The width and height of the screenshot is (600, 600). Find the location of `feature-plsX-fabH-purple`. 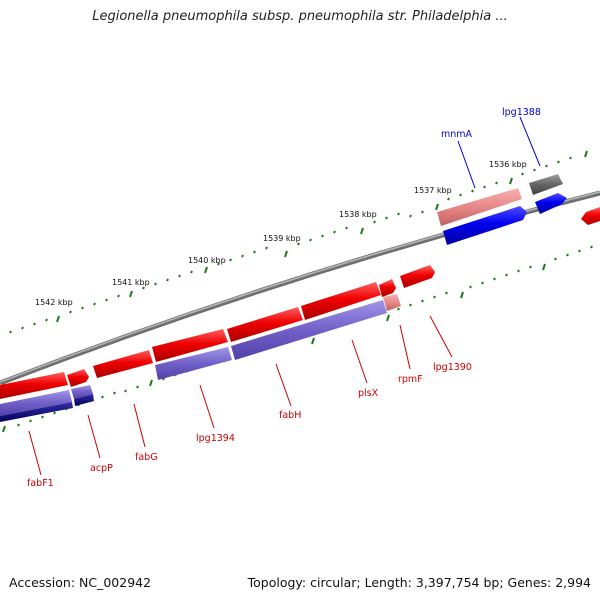

feature-plsX-fabH-purple is located at coordinates (309, 330).